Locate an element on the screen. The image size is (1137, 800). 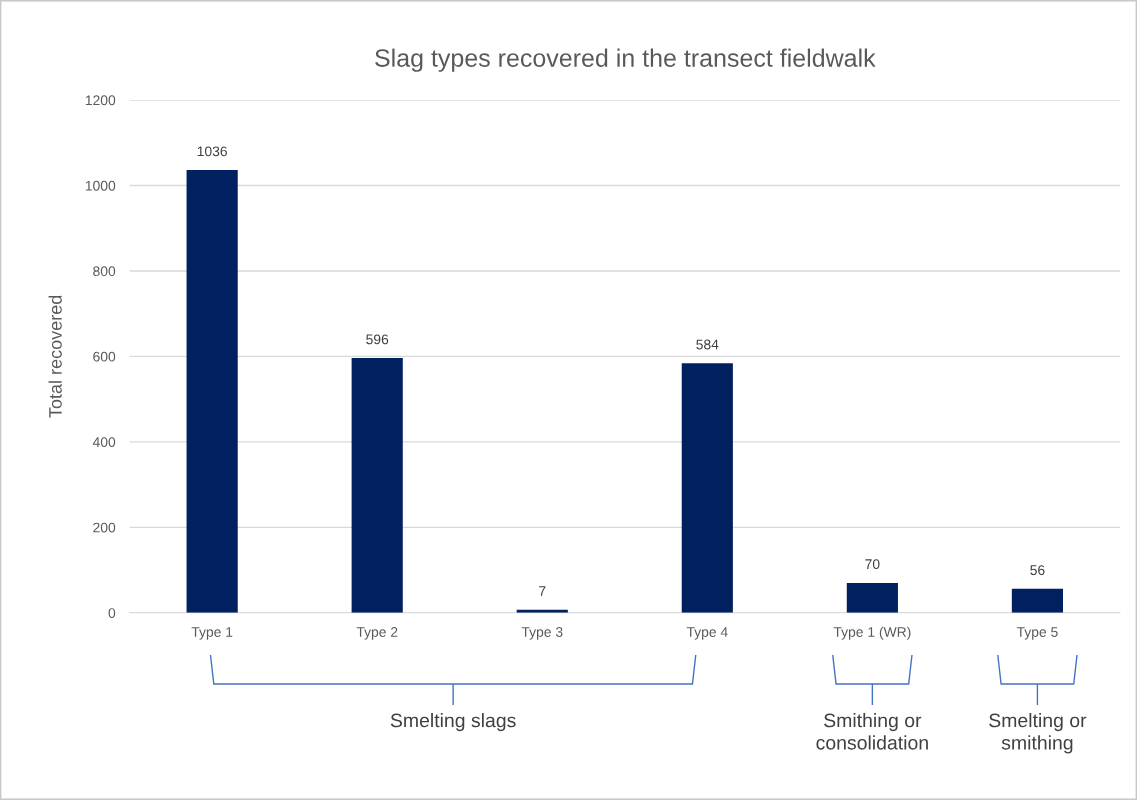
y-axis-title: Total recovered is located at coordinates (55, 356).